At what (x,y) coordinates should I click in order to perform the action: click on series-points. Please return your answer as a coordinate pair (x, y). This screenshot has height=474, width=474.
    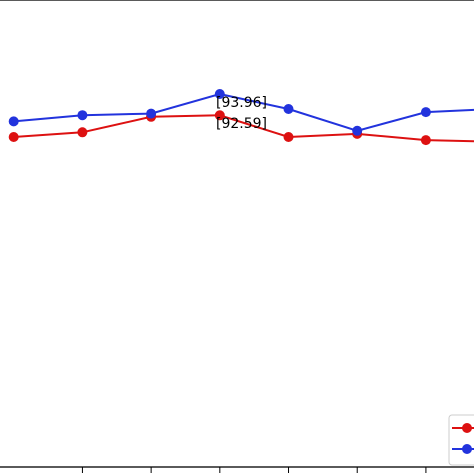
    Looking at the image, I should click on (219, 117).